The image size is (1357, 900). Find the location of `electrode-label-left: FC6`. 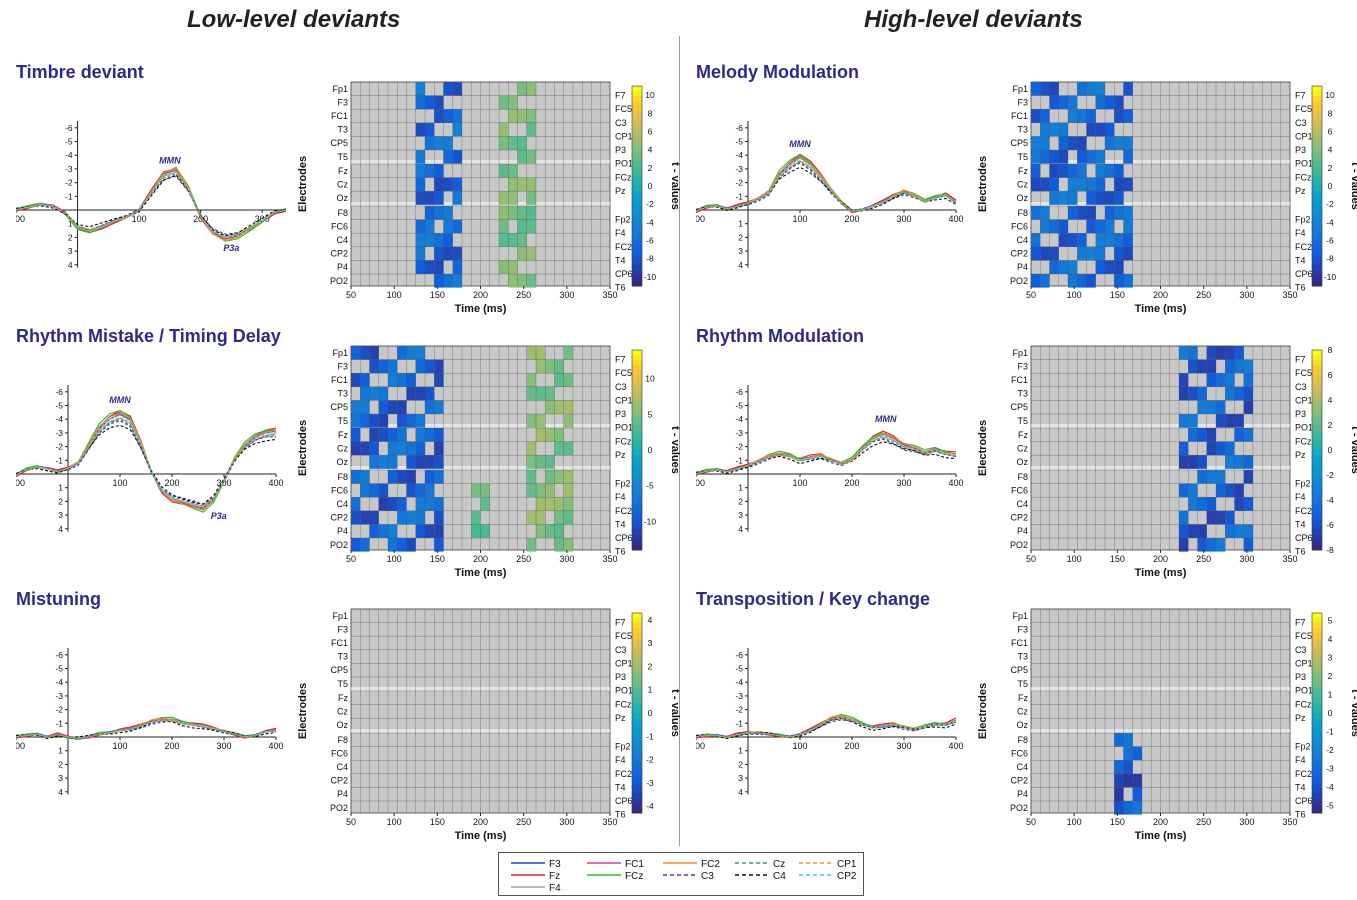

electrode-label-left: FC6 is located at coordinates (1019, 226).